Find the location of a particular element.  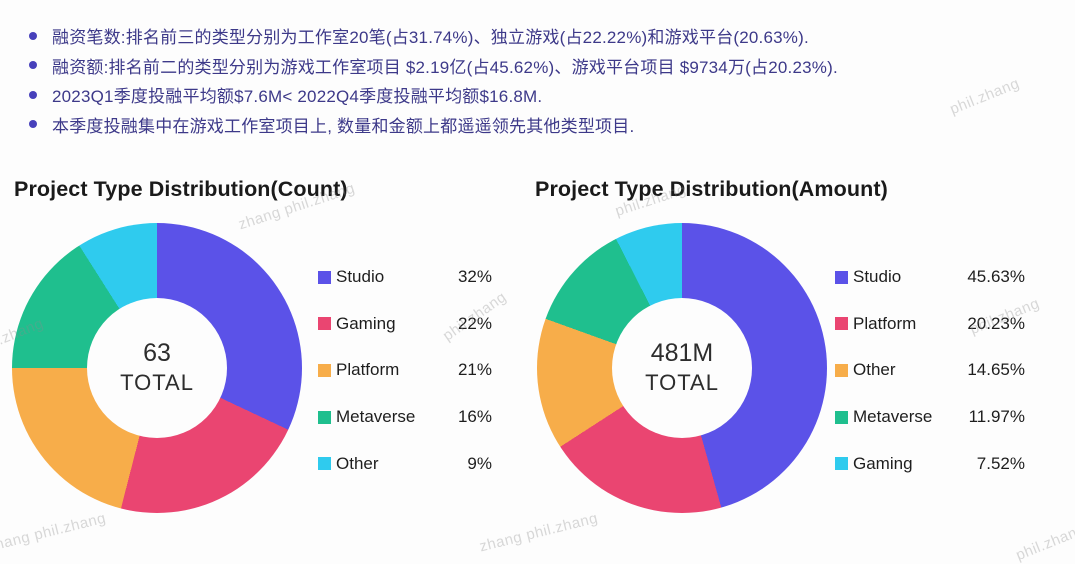

donut-center-label: 481M TOTAL is located at coordinates (682, 368).